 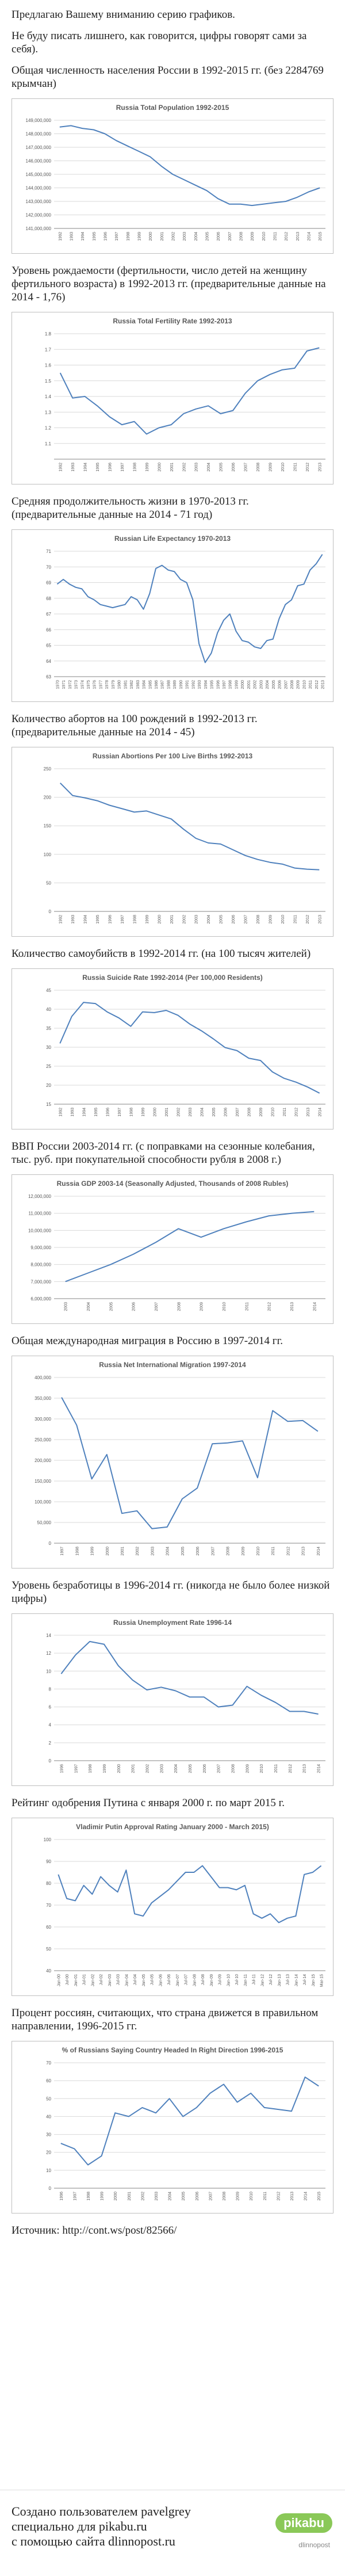 What do you see at coordinates (48, 412) in the screenshot?
I see `y-tick-label: 1.3` at bounding box center [48, 412].